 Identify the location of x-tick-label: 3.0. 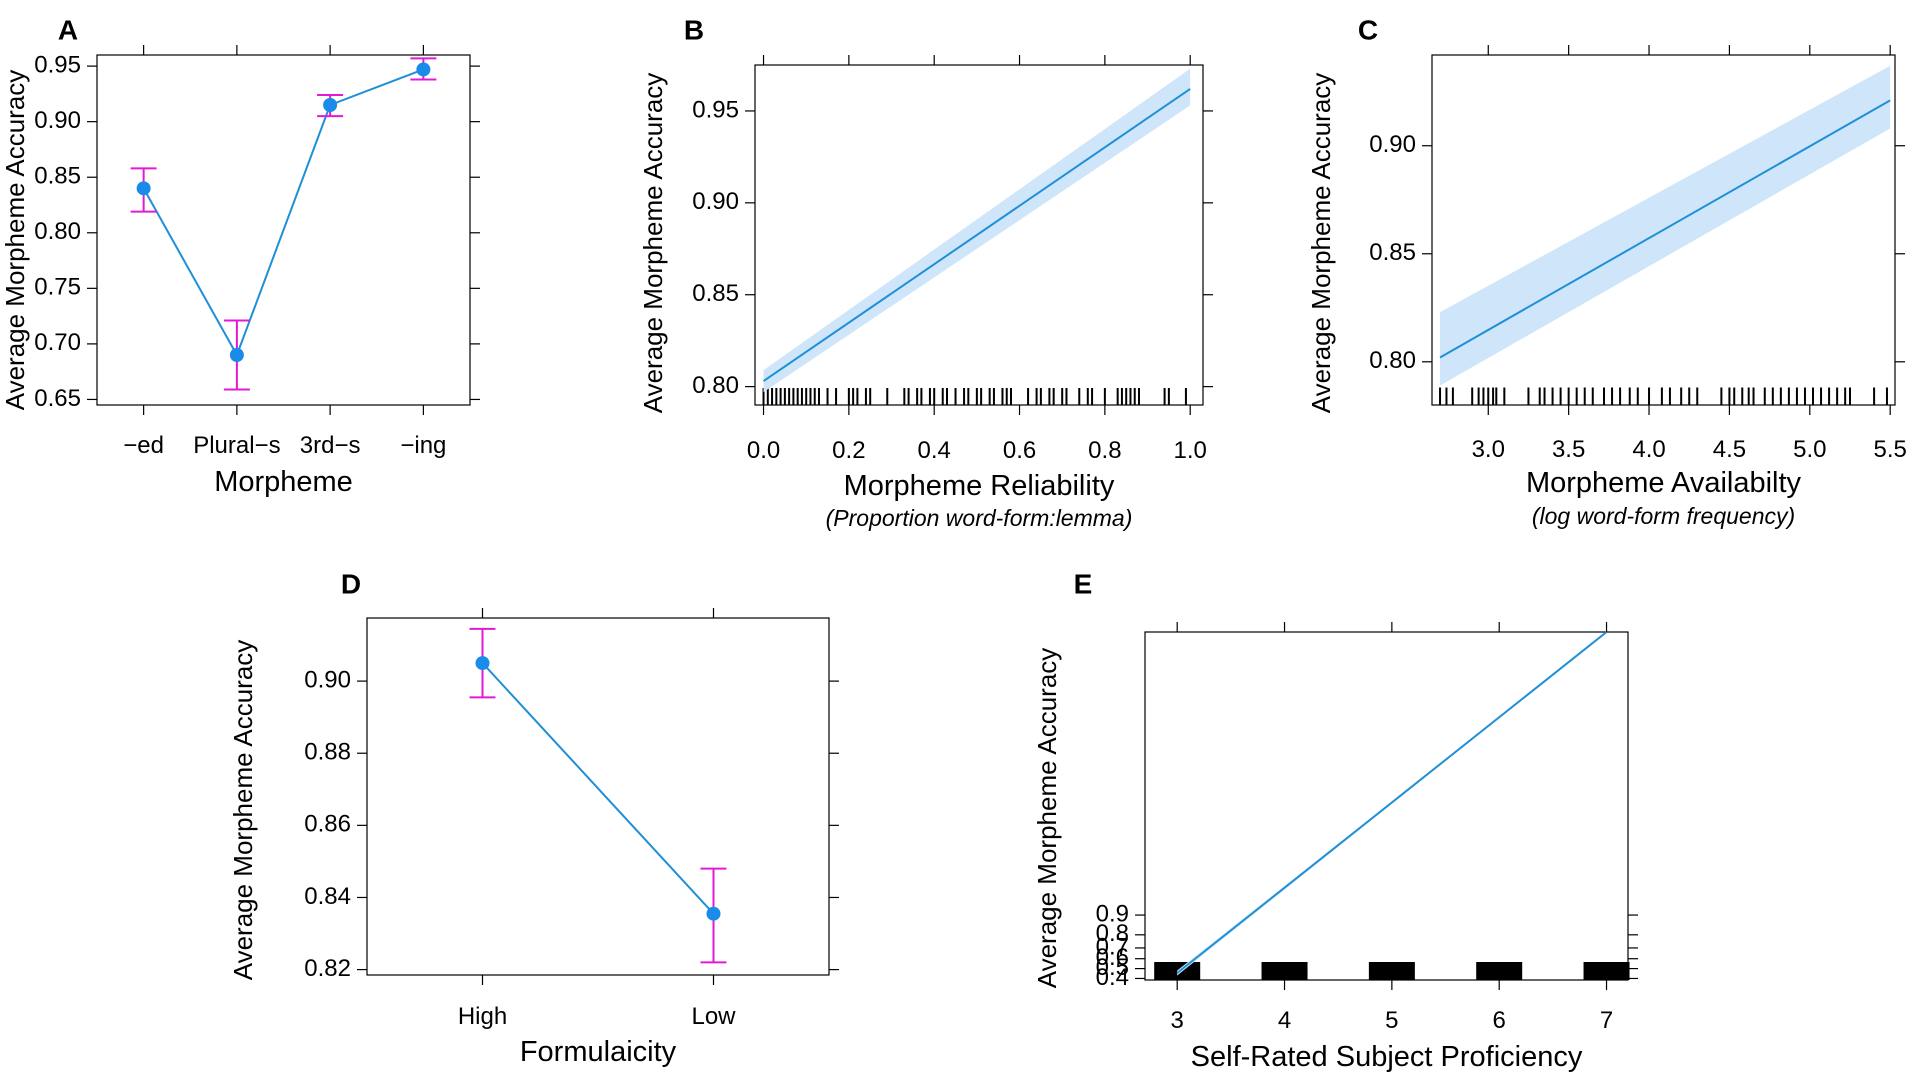
(1488, 449).